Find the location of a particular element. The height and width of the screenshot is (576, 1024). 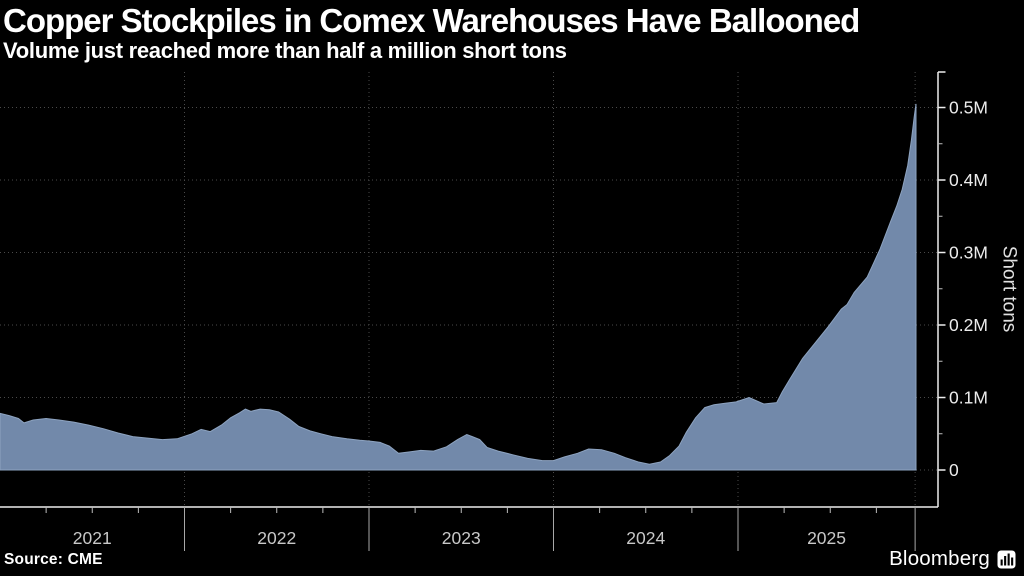

svg-text: 2025 is located at coordinates (826, 538).